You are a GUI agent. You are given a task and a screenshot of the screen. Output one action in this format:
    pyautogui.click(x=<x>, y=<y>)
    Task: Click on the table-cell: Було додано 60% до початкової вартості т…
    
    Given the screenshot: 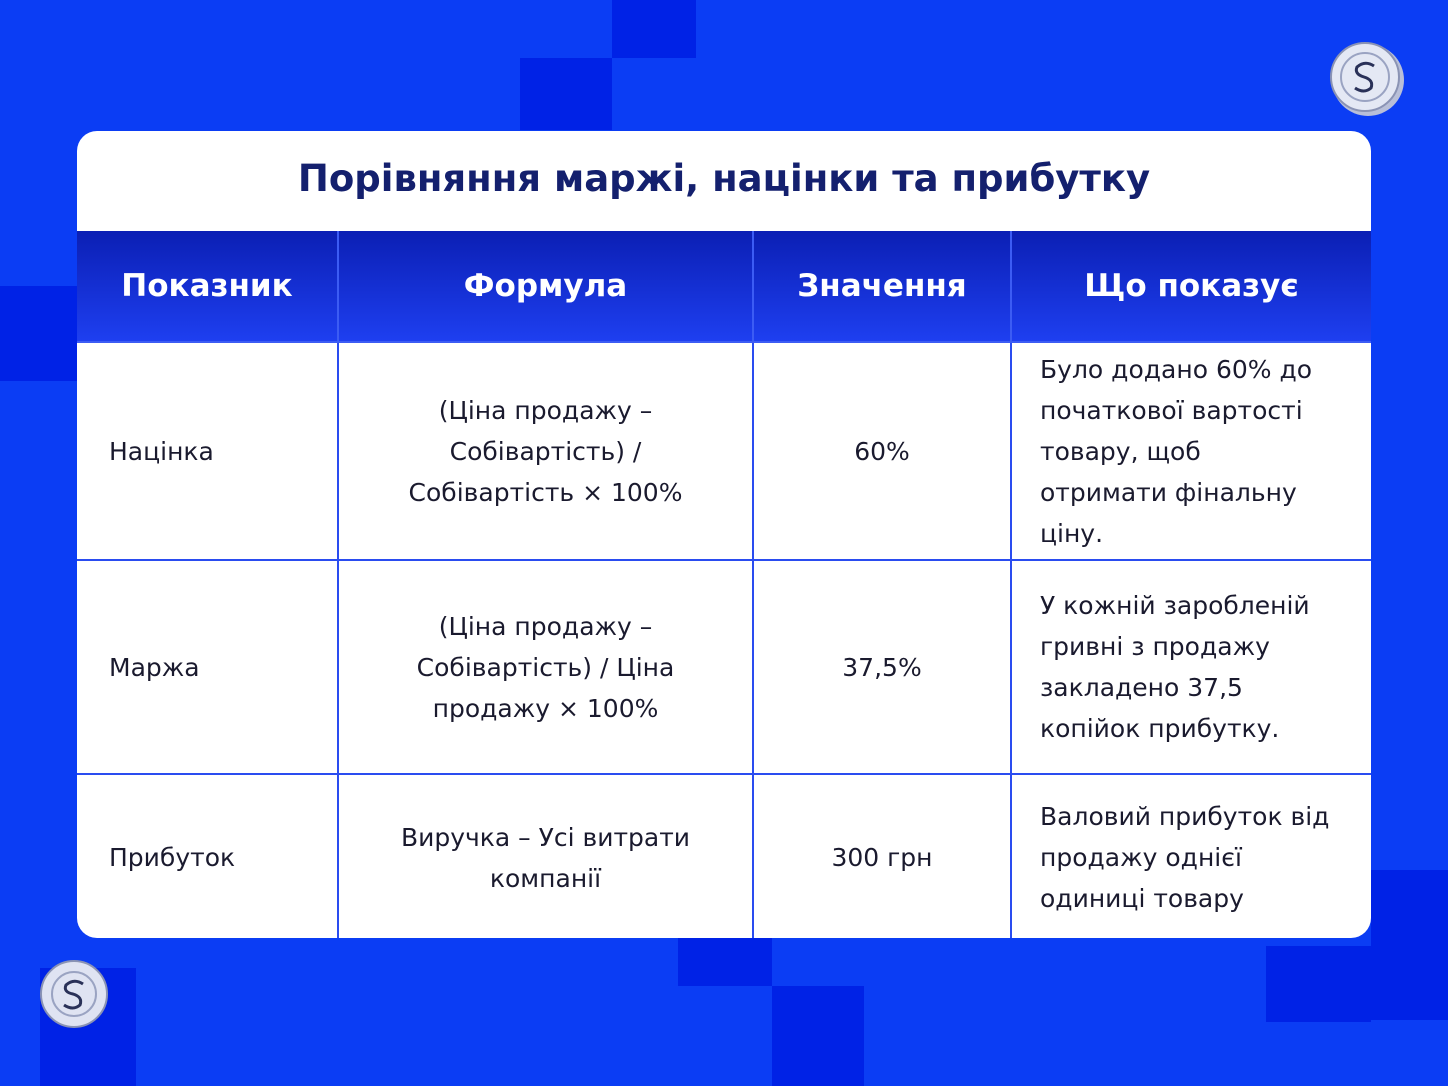 What is the action you would take?
    pyautogui.click(x=1190, y=451)
    